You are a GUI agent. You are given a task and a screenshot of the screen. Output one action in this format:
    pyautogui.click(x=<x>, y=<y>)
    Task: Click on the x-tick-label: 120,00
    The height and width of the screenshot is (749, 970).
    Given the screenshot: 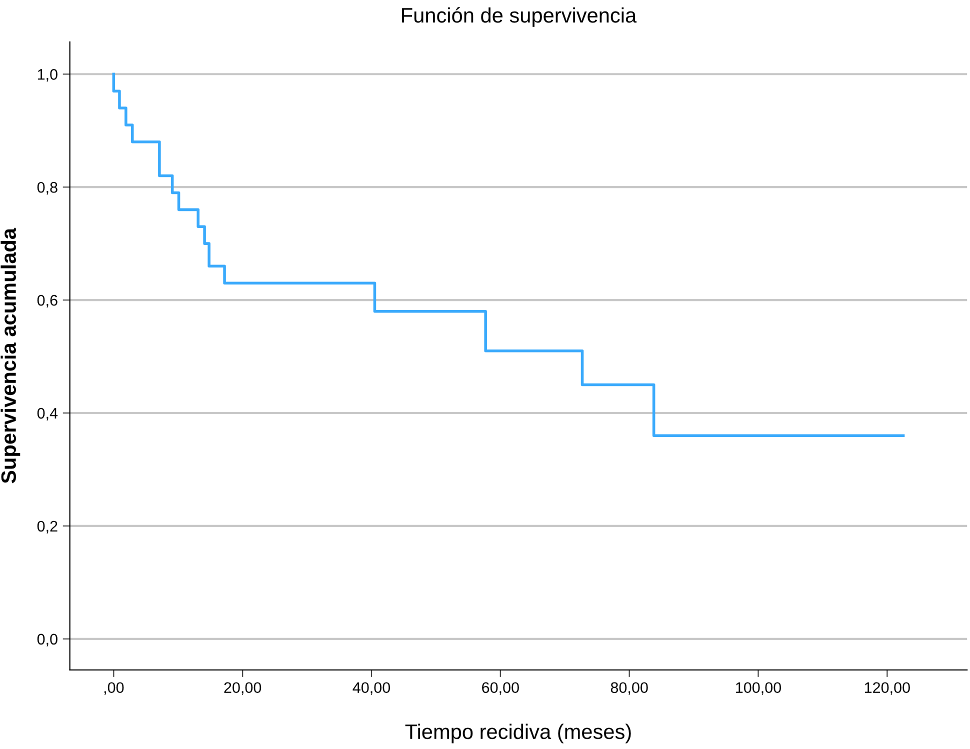 What is the action you would take?
    pyautogui.click(x=887, y=688)
    